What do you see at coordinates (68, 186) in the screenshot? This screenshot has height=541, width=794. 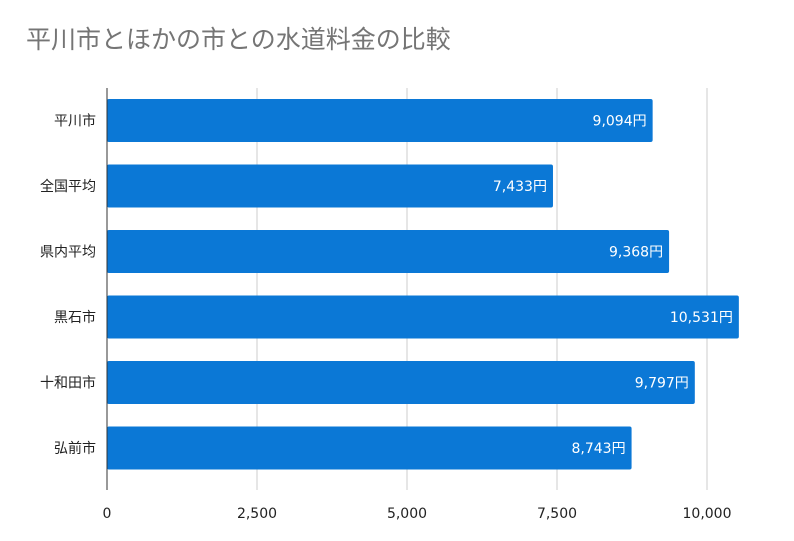 I see `category-label: 全国平均` at bounding box center [68, 186].